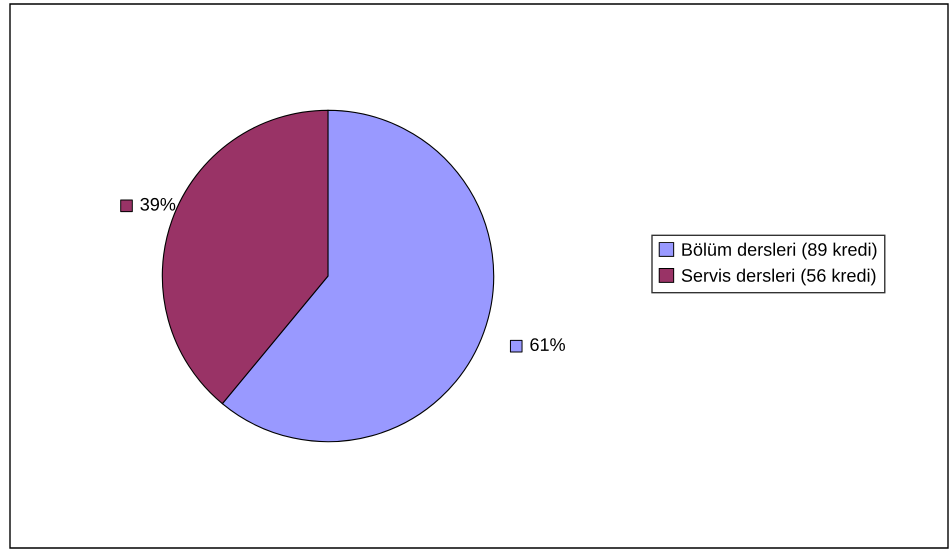 Image resolution: width=951 pixels, height=551 pixels. Describe the element at coordinates (779, 251) in the screenshot. I see `legend-label: Bölüm dersleri (89 kredi)` at that location.